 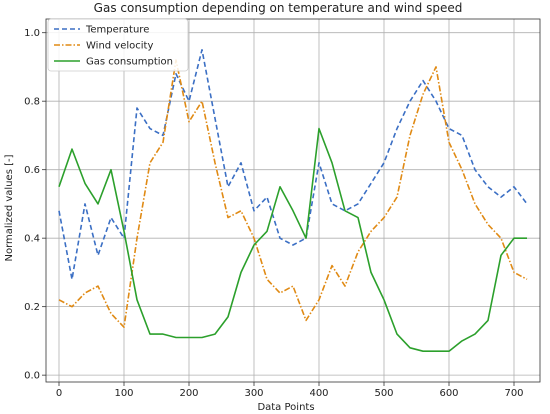 What do you see at coordinates (32, 170) in the screenshot?
I see `y-tick-label: 0.6` at bounding box center [32, 170].